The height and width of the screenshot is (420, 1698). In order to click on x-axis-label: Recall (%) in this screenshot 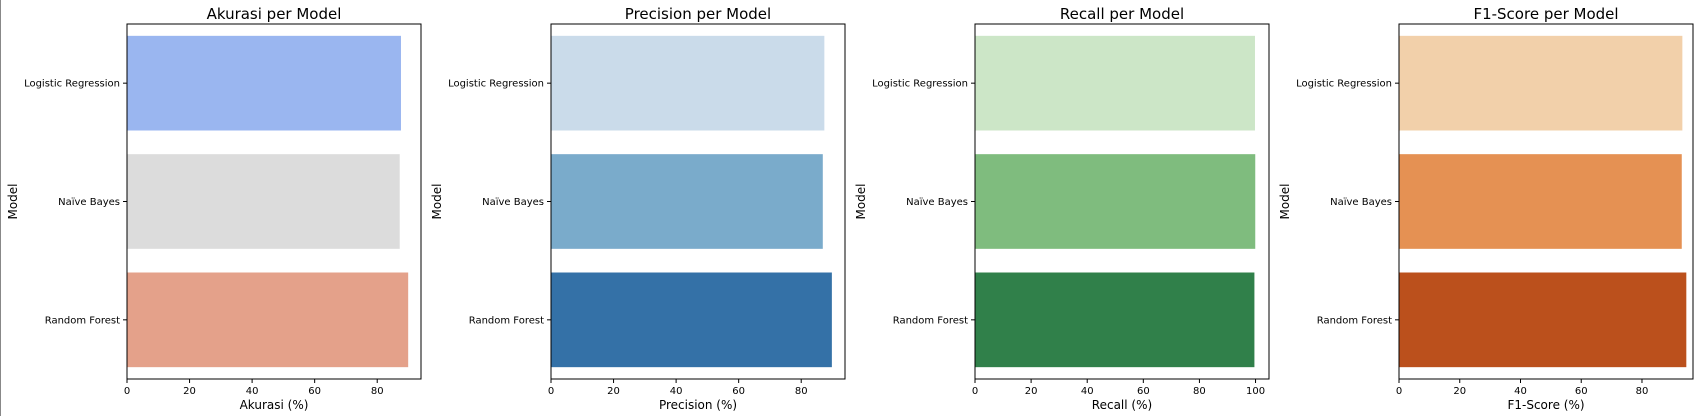, I will do `click(1122, 405)`.